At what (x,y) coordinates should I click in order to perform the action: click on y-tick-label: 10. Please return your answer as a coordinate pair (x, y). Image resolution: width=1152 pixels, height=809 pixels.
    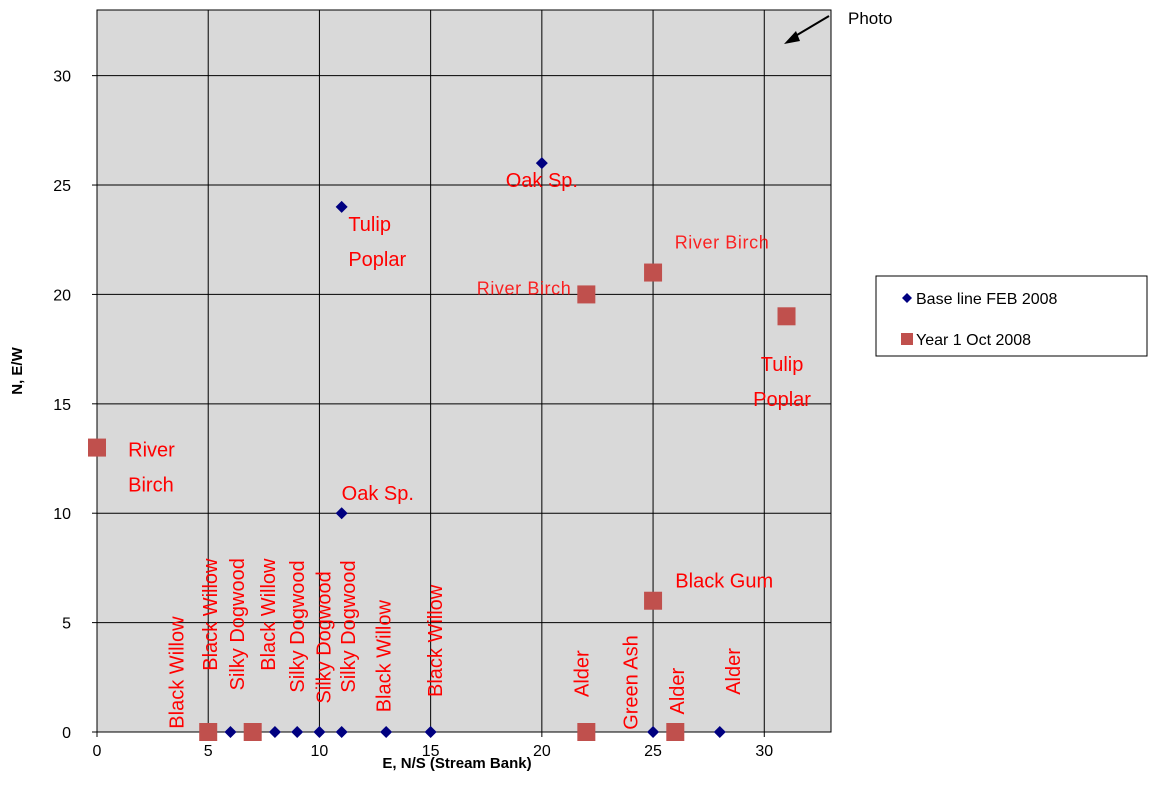
    Looking at the image, I should click on (62, 514).